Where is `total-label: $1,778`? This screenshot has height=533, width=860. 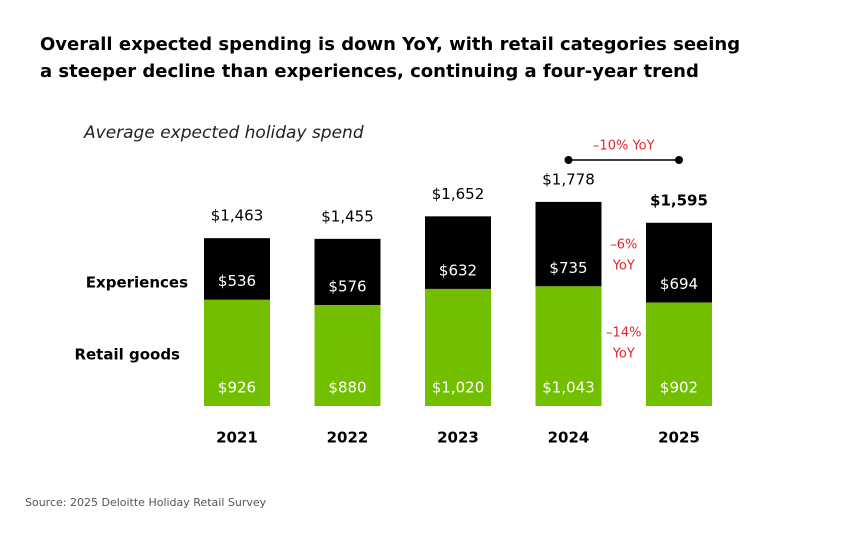
total-label: $1,778 is located at coordinates (568, 179).